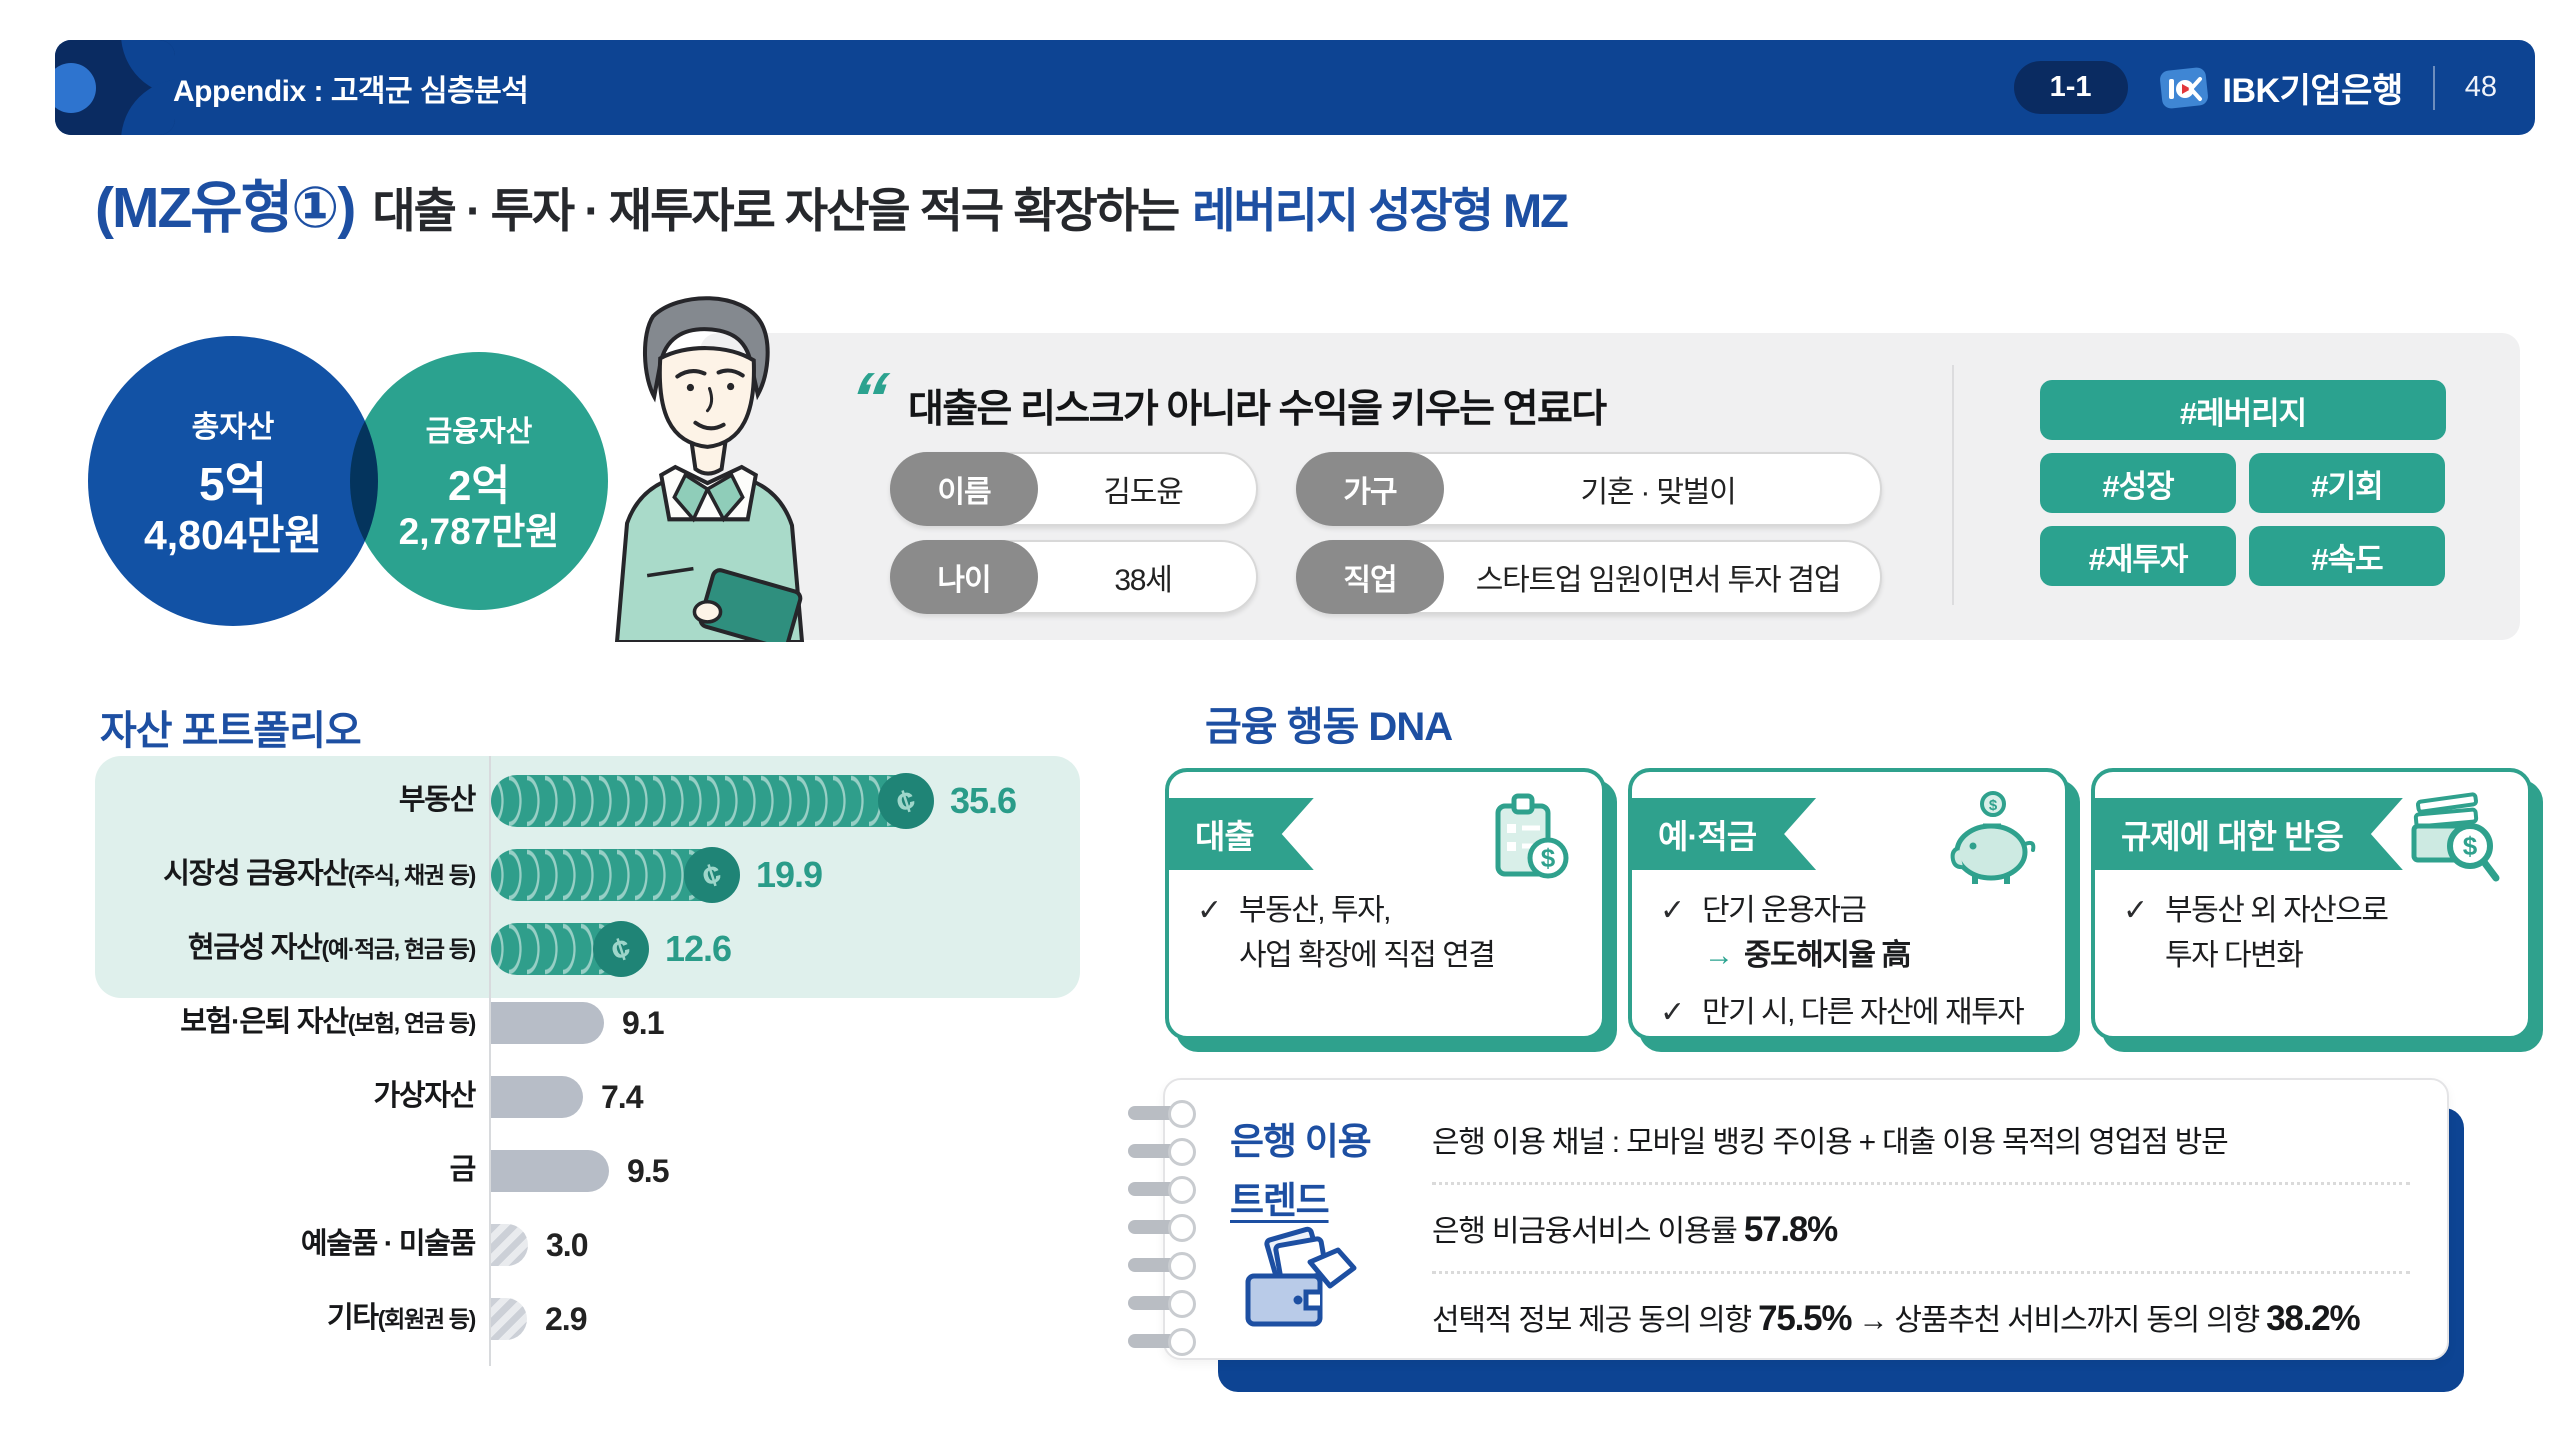 The image size is (2560, 1440). What do you see at coordinates (437, 800) in the screenshot?
I see `chart-row-label: 부동산` at bounding box center [437, 800].